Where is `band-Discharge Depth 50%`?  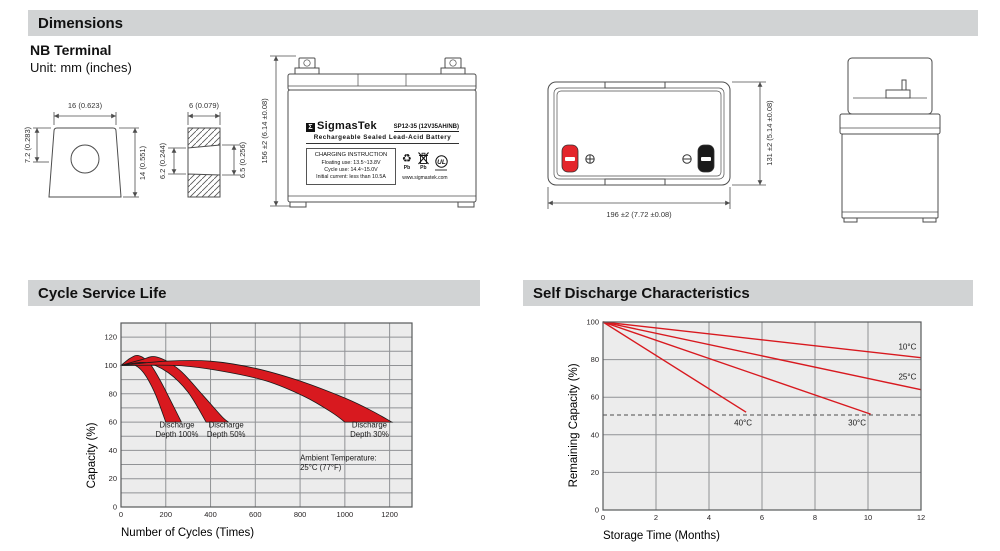
band-Discharge Depth 50% is located at coordinates (175, 389).